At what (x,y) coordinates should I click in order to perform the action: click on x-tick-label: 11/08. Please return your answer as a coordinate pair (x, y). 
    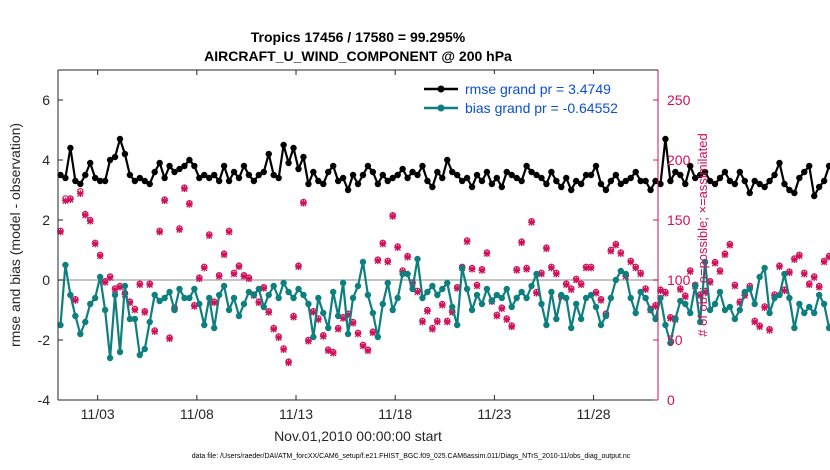
    Looking at the image, I should click on (197, 414).